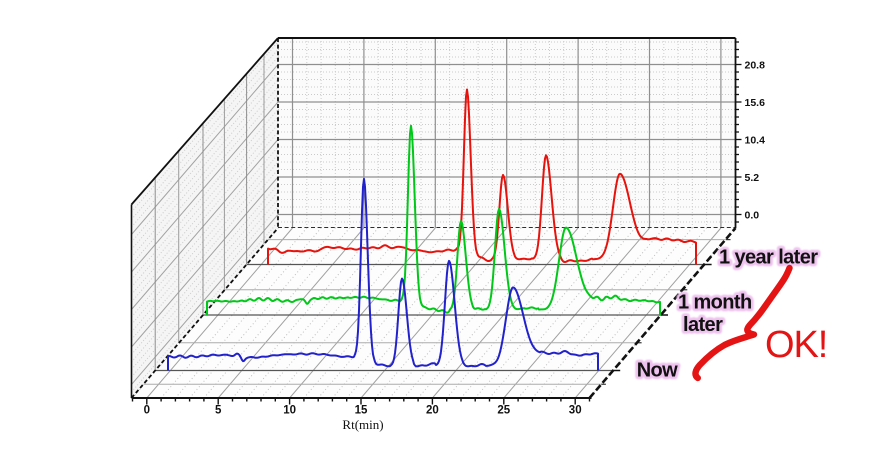 This screenshot has height=451, width=889. What do you see at coordinates (752, 178) in the screenshot?
I see `svg-text: 5.2` at bounding box center [752, 178].